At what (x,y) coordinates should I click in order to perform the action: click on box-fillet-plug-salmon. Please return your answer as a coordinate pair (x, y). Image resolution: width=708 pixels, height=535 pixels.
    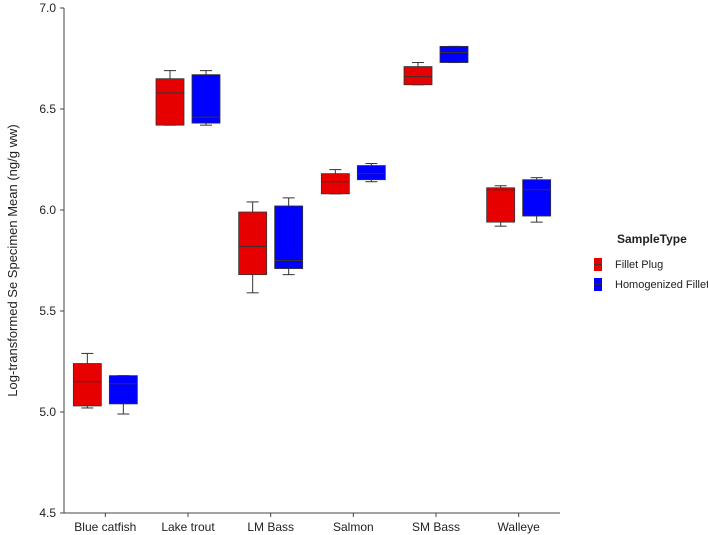
    Looking at the image, I should click on (335, 182).